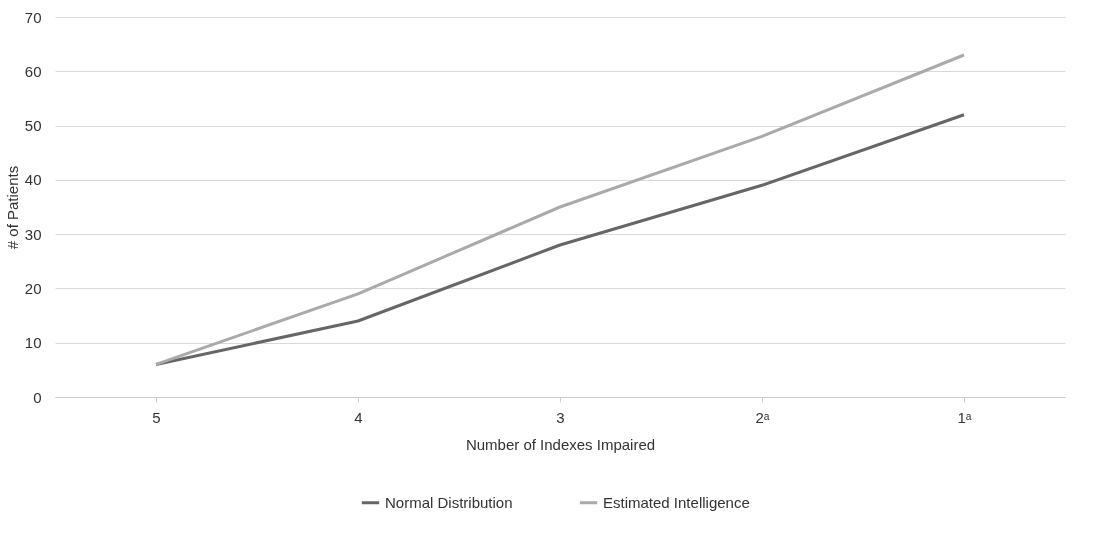 The height and width of the screenshot is (550, 1101). Describe the element at coordinates (33, 126) in the screenshot. I see `y-tick-label: 50` at that location.